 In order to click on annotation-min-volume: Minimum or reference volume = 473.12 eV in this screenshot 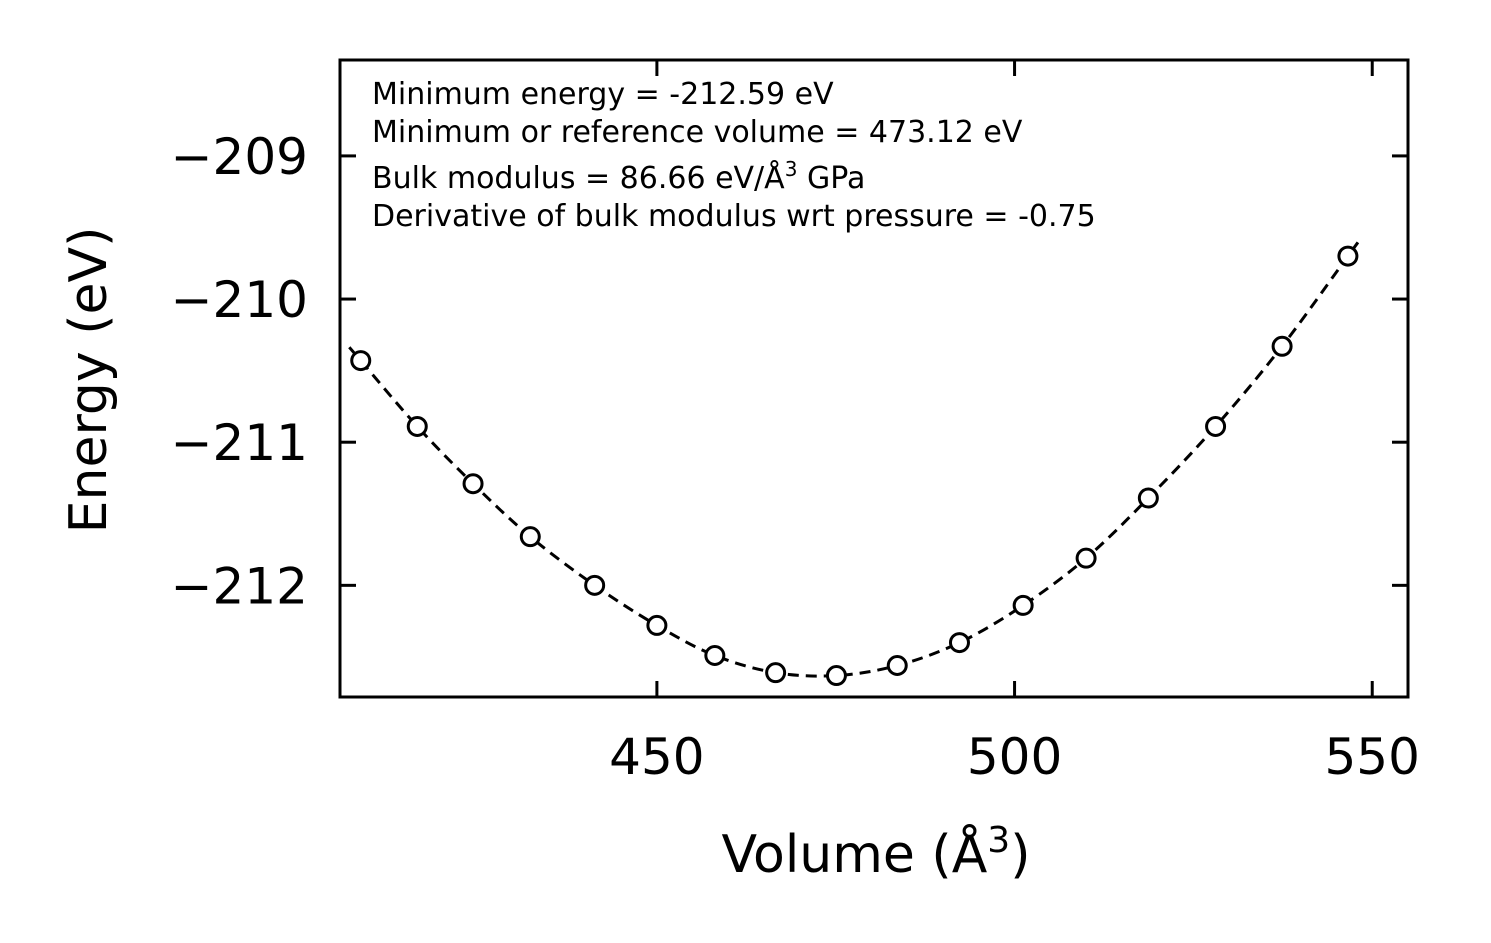, I will do `click(697, 132)`.